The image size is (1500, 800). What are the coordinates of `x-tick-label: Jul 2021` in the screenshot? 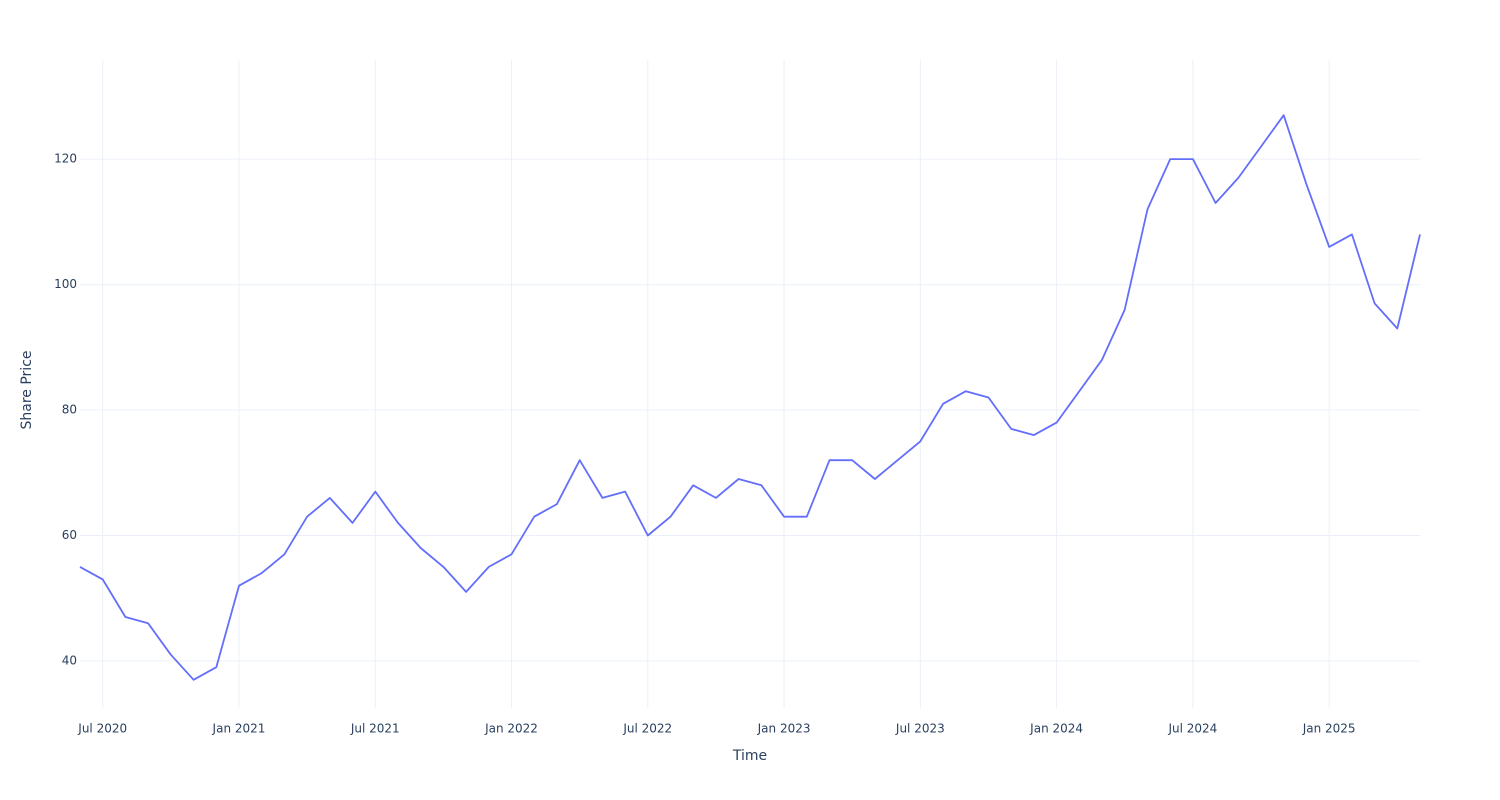 It's located at (375, 729).